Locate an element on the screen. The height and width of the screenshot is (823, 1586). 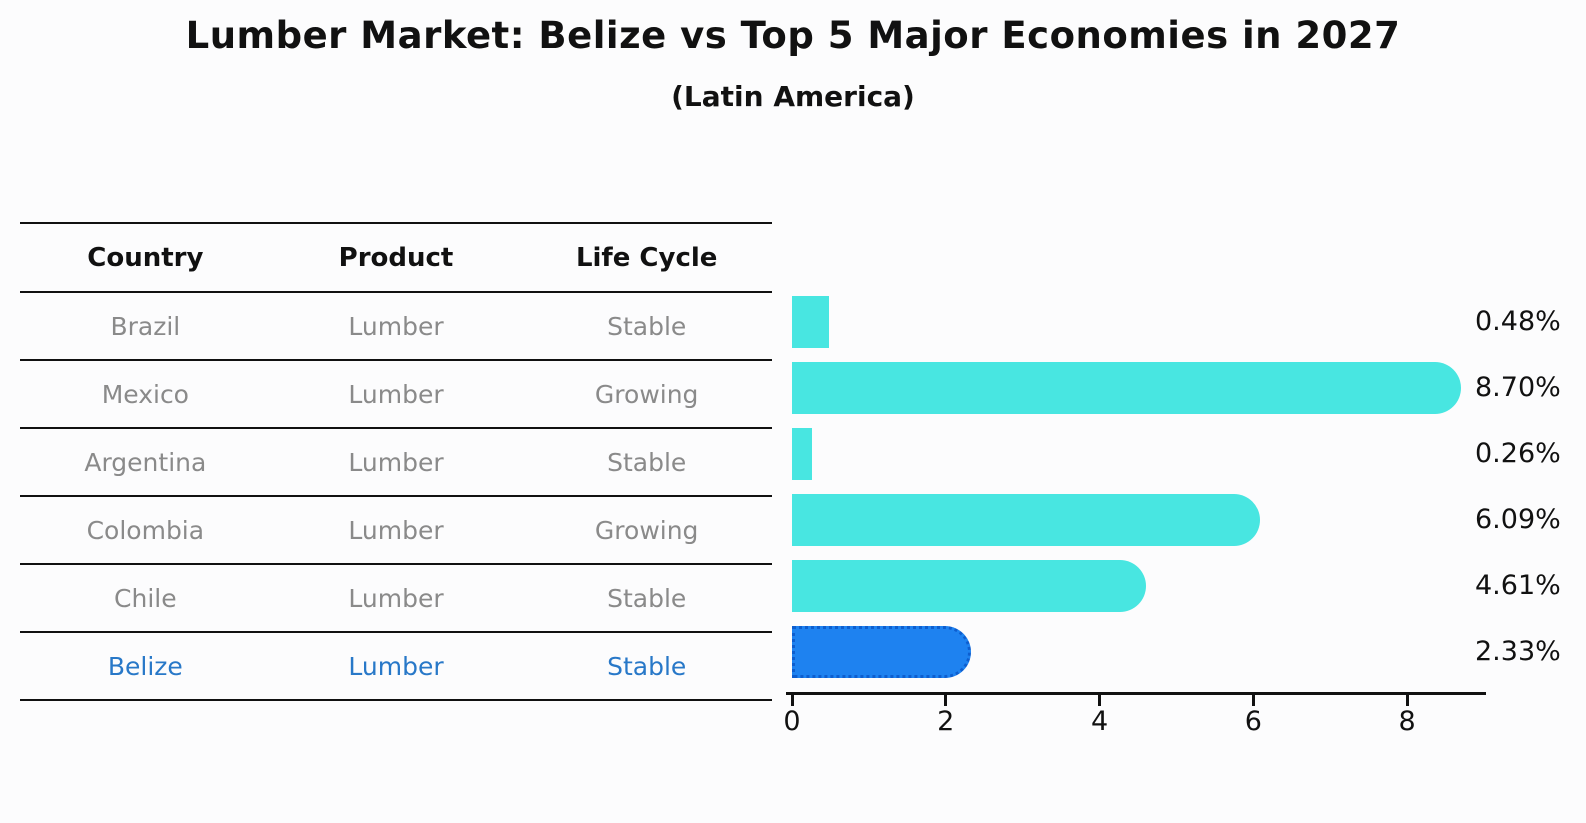
table-row-highlight-belize: Belize Lumber Stable is located at coordinates (396, 667).